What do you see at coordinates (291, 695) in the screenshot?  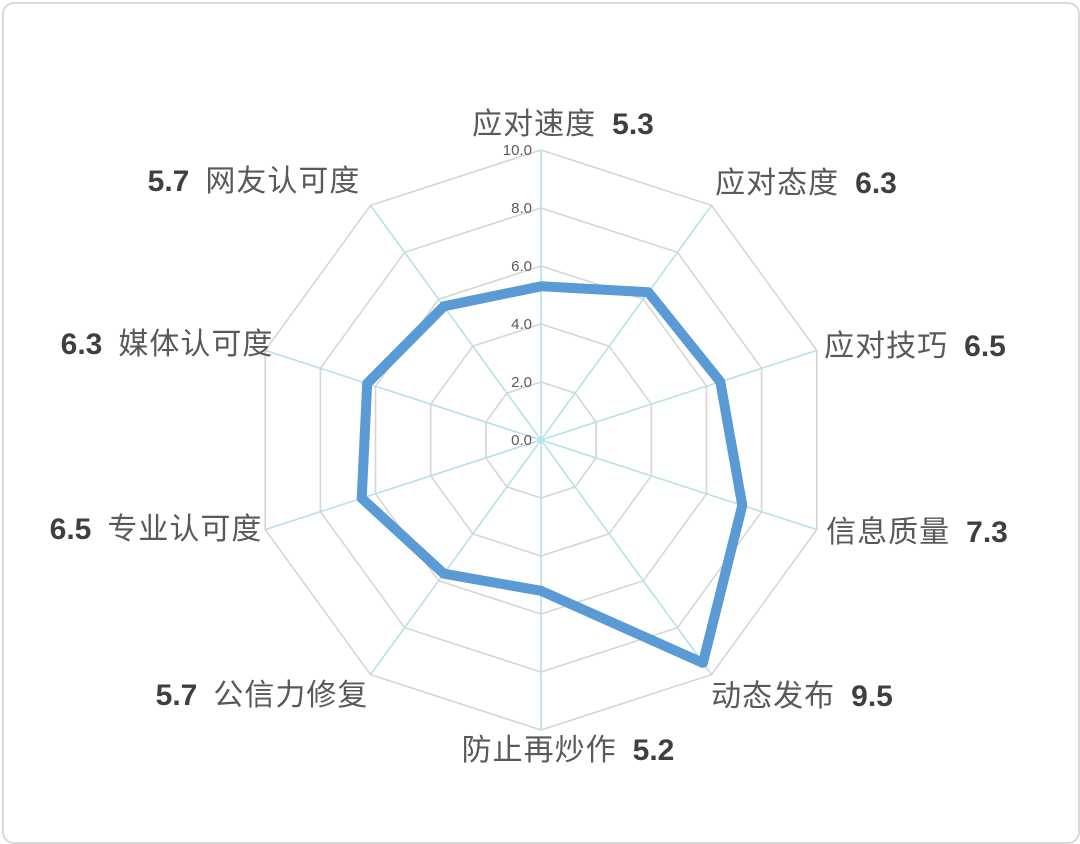 I see `category-name: 公信力修复` at bounding box center [291, 695].